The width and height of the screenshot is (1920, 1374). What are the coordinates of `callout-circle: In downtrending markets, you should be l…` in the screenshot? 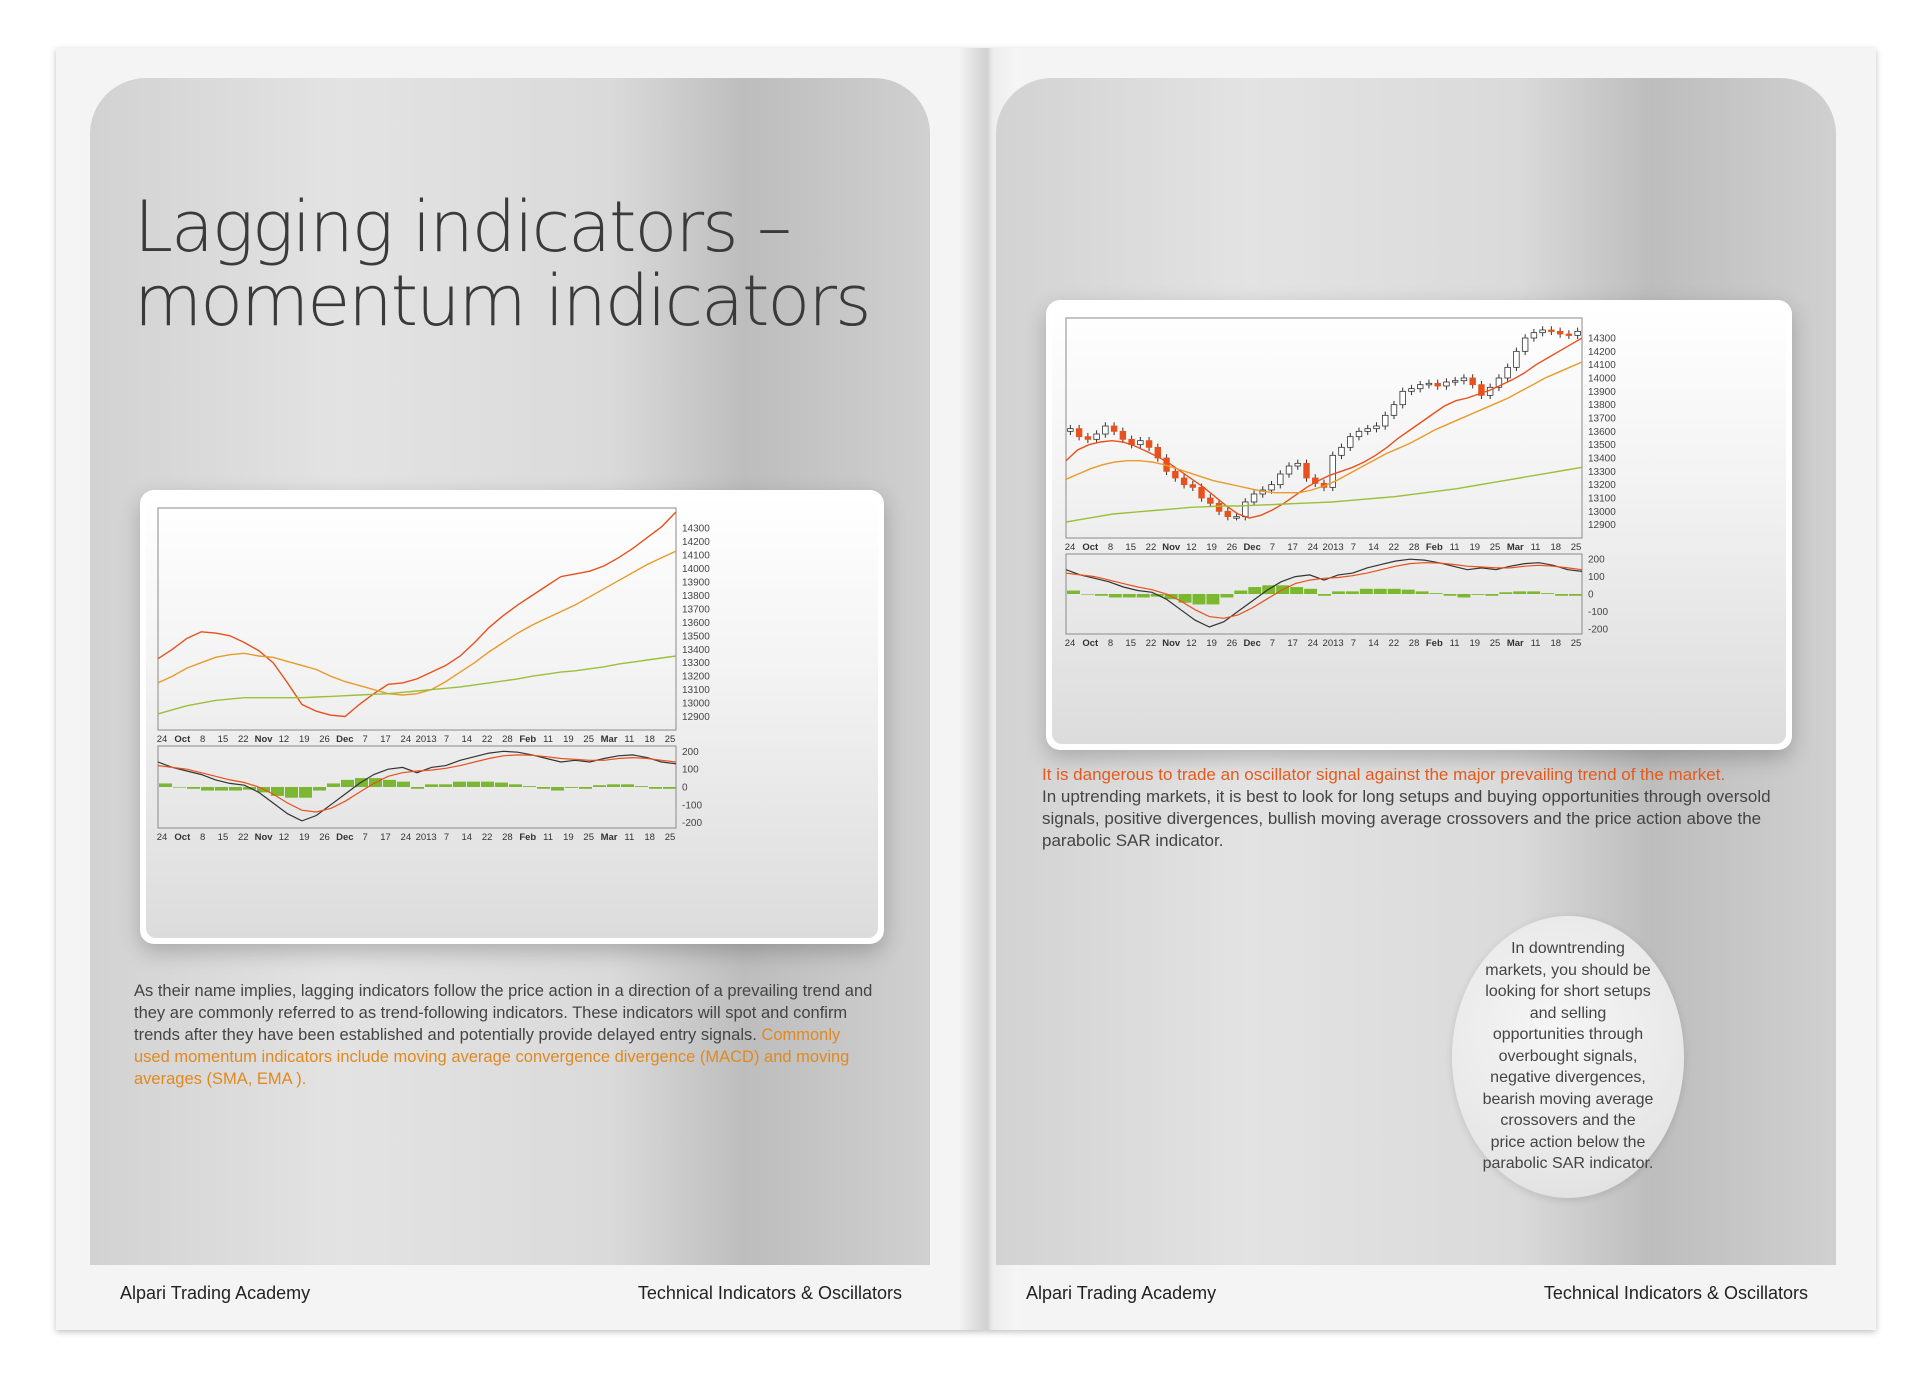 It's located at (1568, 1057).